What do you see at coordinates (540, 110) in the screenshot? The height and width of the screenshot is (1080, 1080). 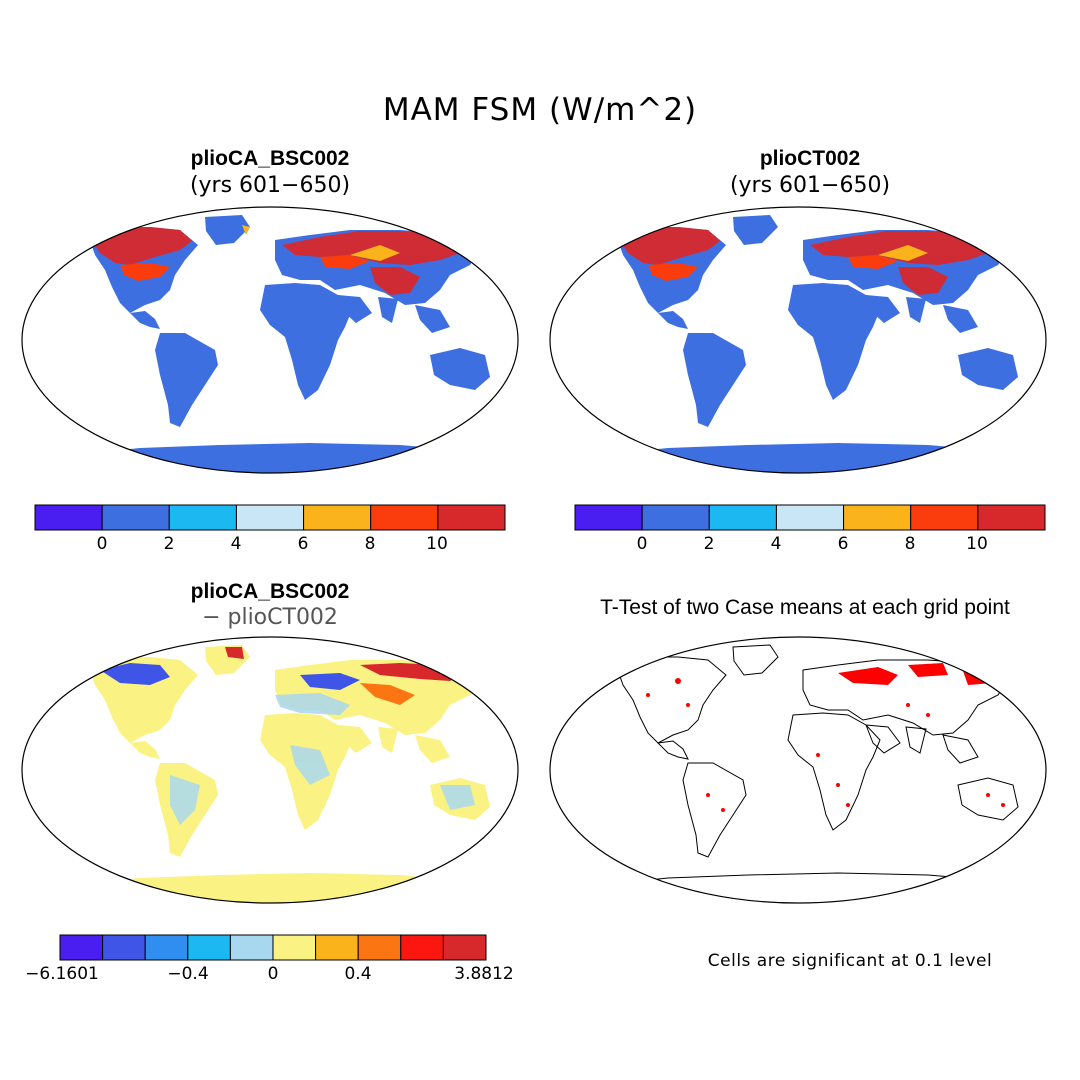 I see `figure-title: MAM FSM (W/m^2)` at bounding box center [540, 110].